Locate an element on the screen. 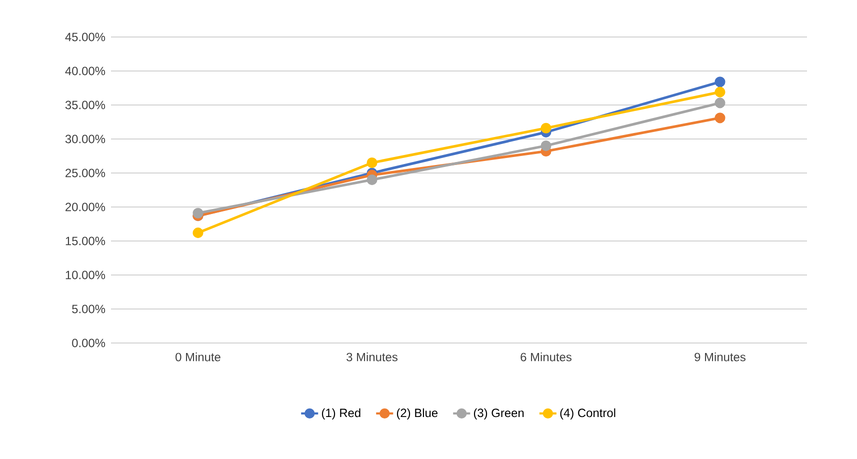 Image resolution: width=857 pixels, height=459 pixels. legend-label: (3) Green is located at coordinates (499, 414).